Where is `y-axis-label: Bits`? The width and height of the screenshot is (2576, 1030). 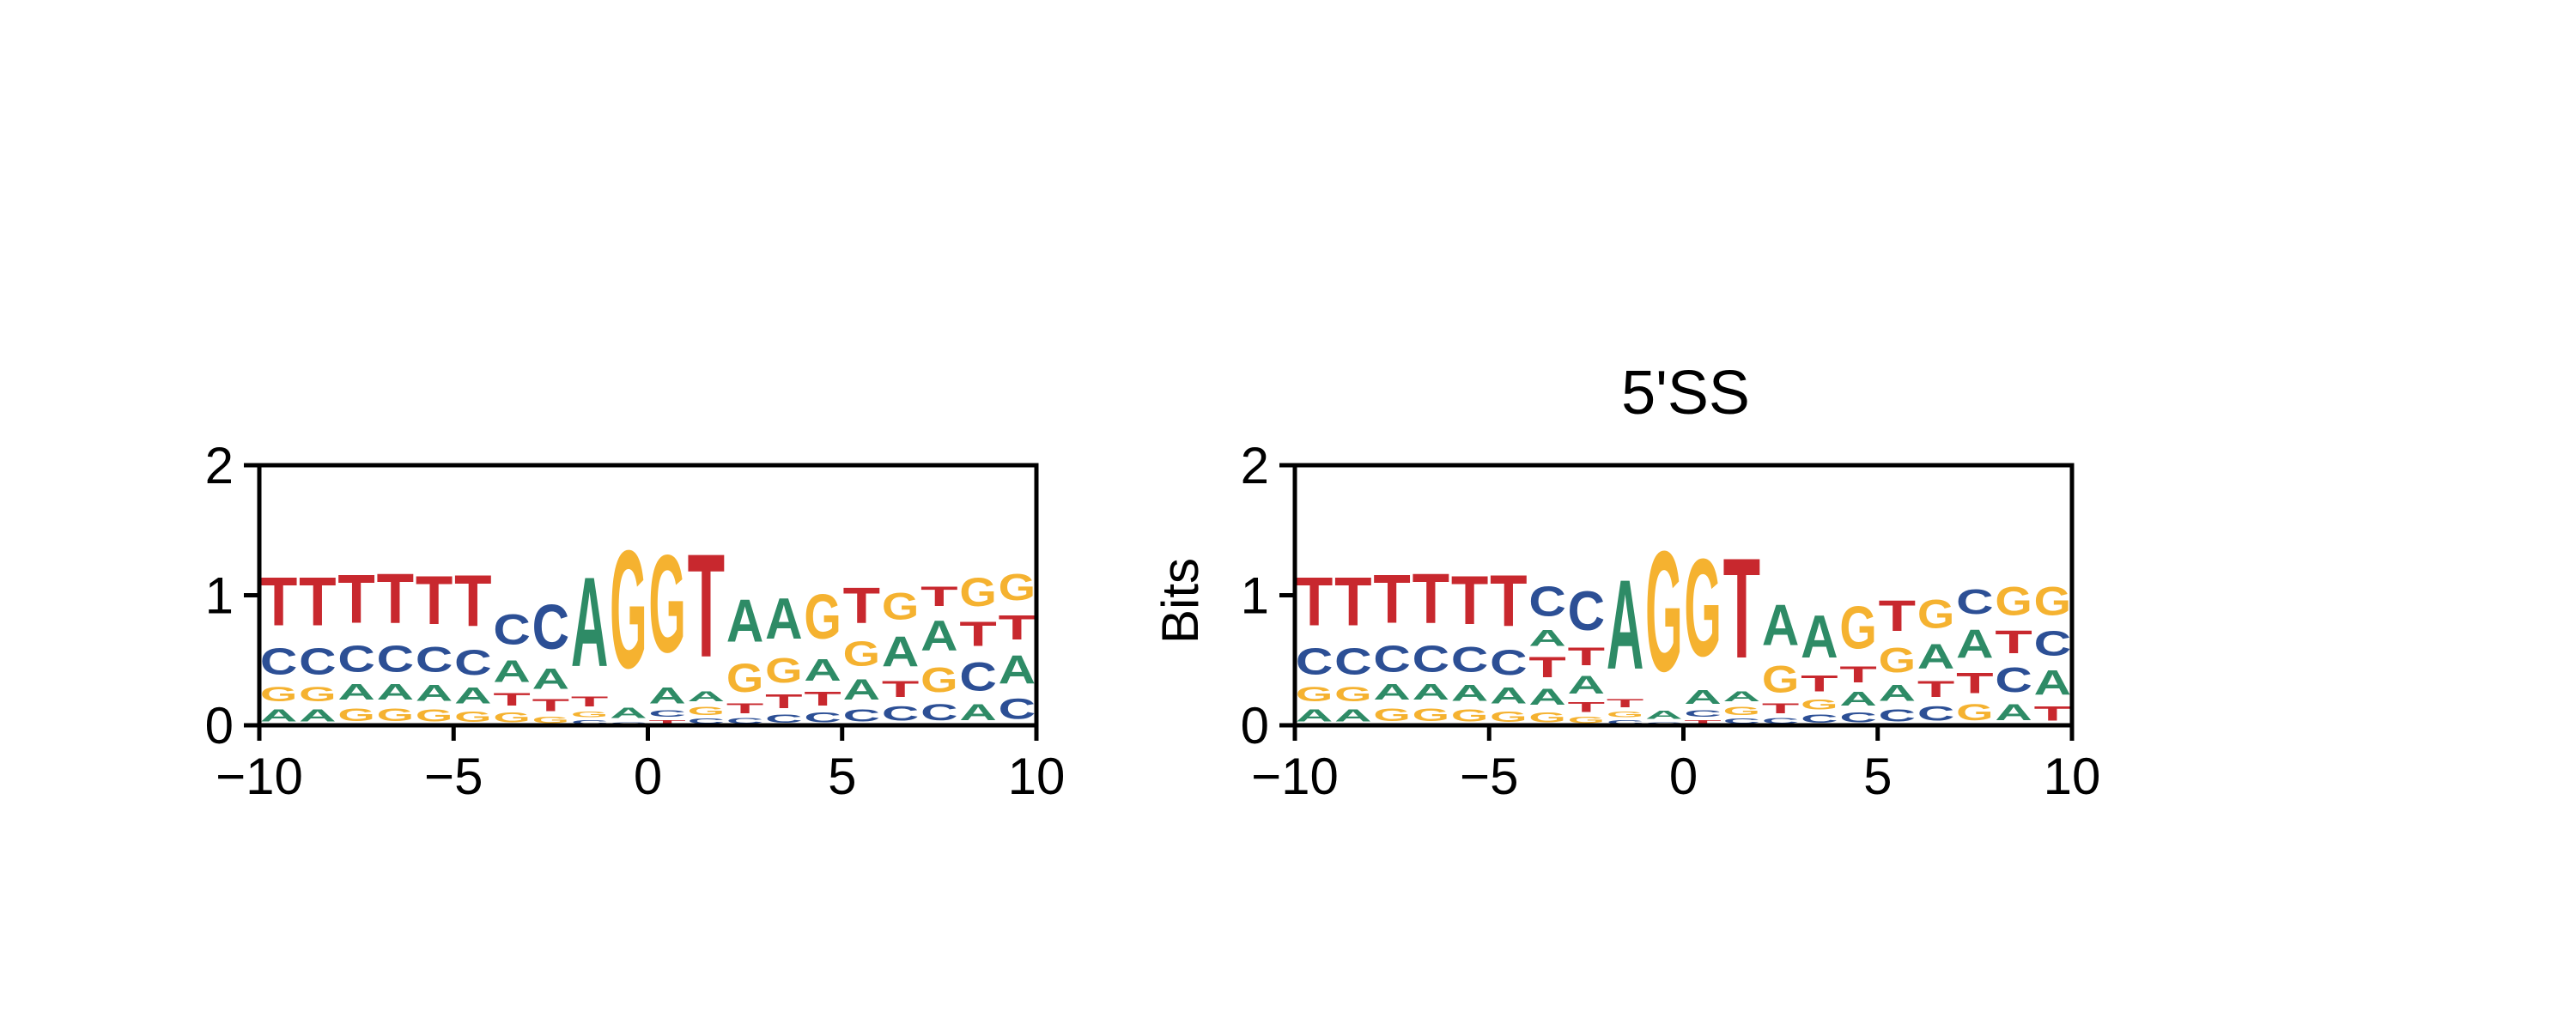 y-axis-label: Bits is located at coordinates (1180, 601).